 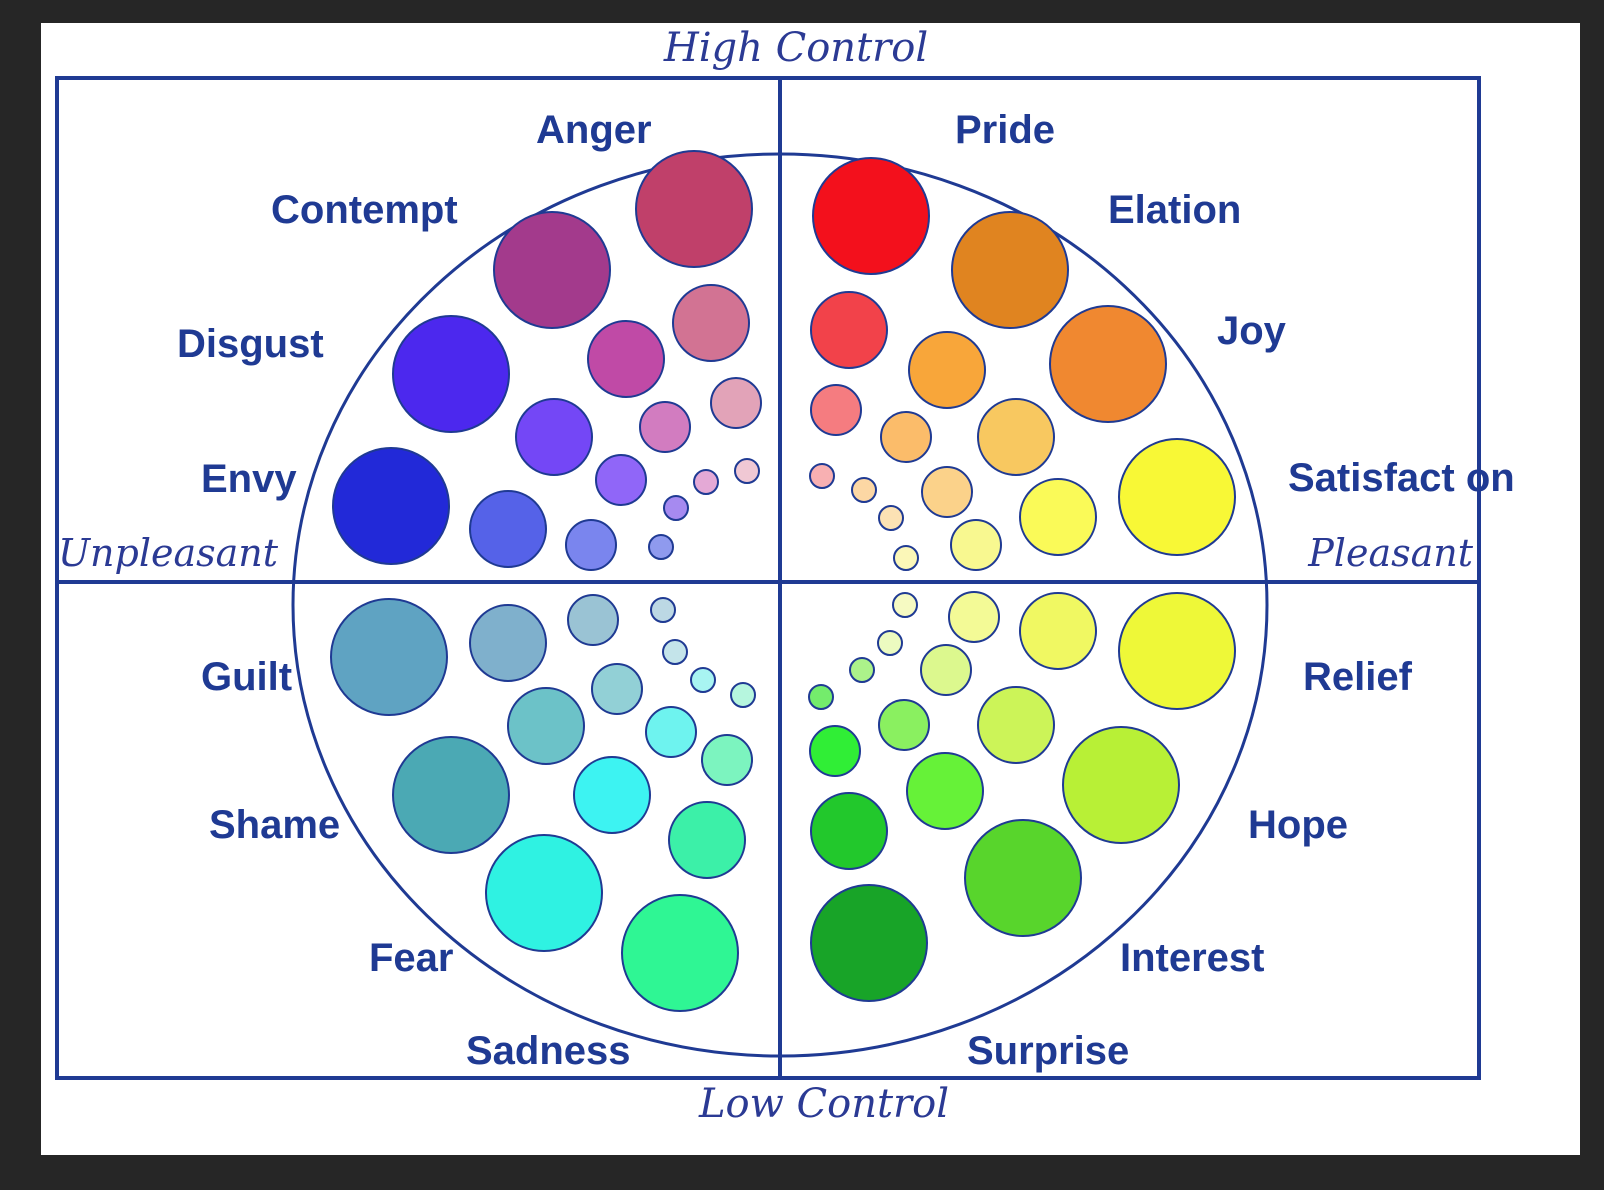 I want to click on envy-circle-tiny, so click(x=661, y=547).